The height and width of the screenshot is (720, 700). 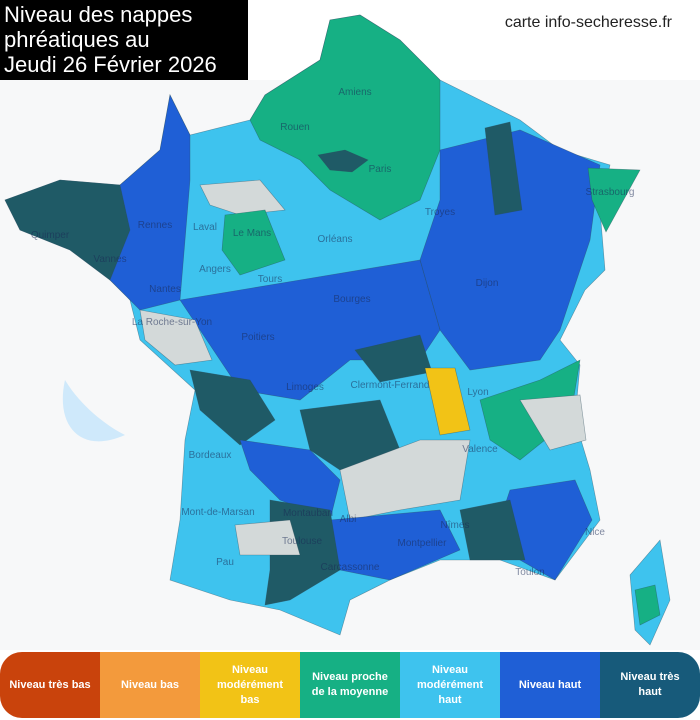 What do you see at coordinates (155, 225) in the screenshot?
I see `city-label: Rennes` at bounding box center [155, 225].